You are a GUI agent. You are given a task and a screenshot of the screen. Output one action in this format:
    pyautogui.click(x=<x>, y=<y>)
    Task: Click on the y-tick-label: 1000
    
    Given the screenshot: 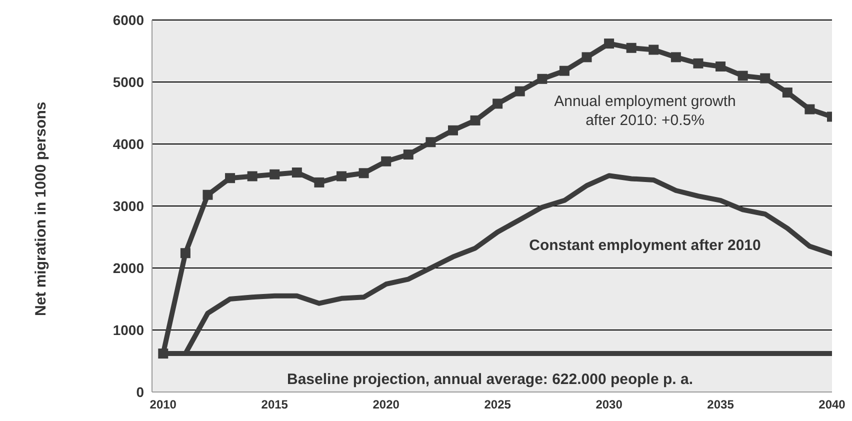 What is the action you would take?
    pyautogui.click(x=128, y=330)
    